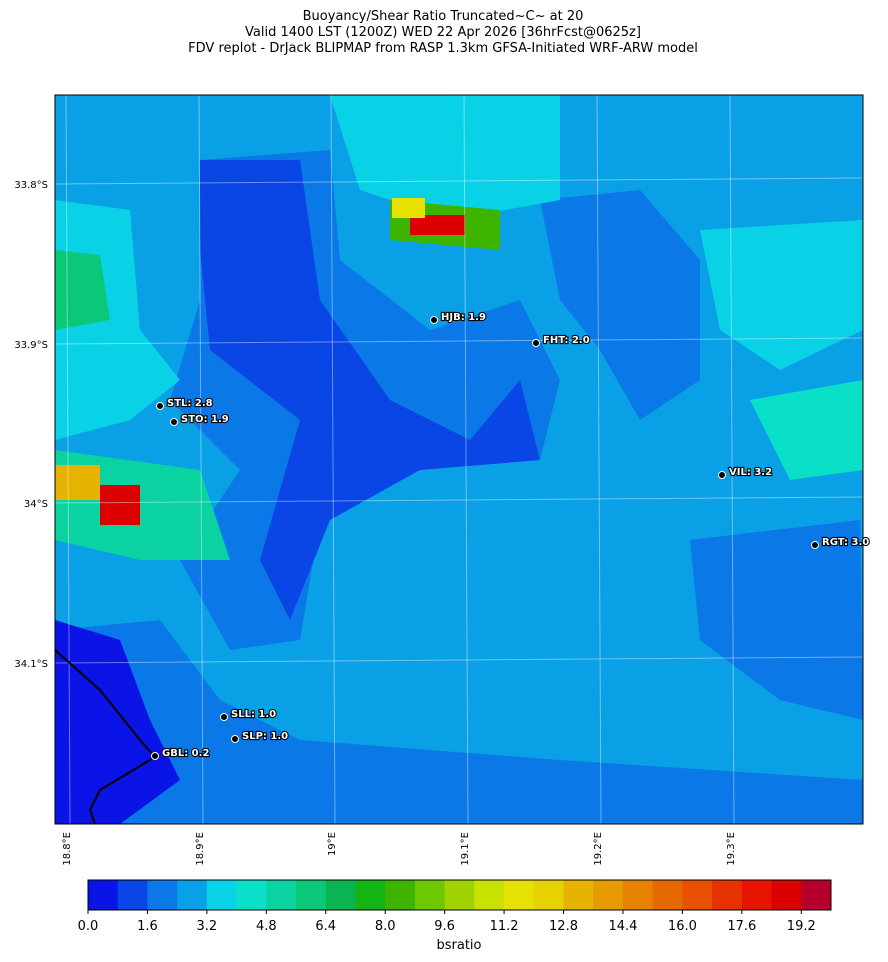 This screenshot has height=962, width=888. Describe the element at coordinates (465, 849) in the screenshot. I see `lon-label: 19.1°E` at that location.